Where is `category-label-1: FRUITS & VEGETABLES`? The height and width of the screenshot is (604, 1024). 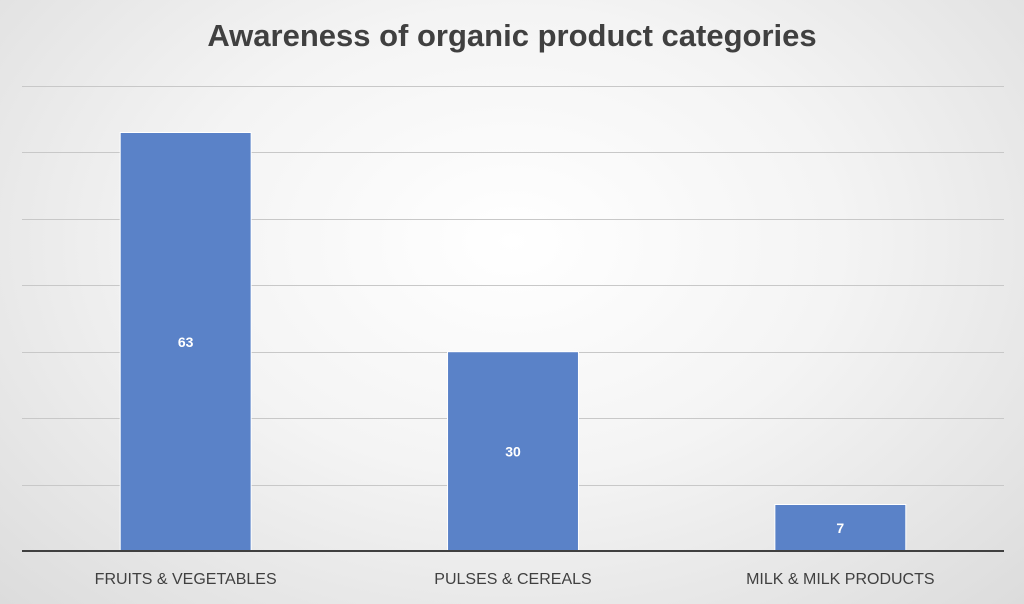
category-label-1: FRUITS & VEGETABLES is located at coordinates (186, 579).